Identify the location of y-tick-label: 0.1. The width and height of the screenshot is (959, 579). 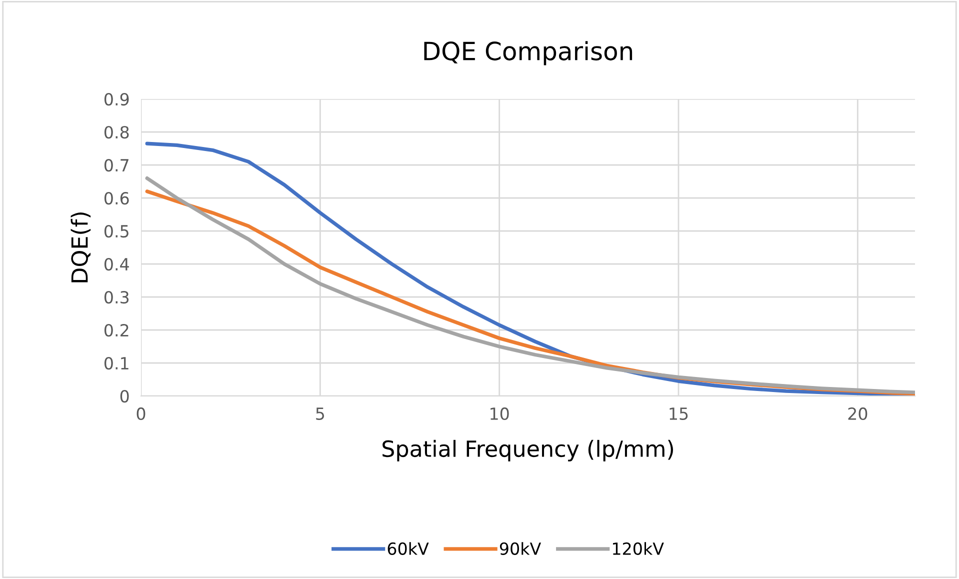
(116, 363).